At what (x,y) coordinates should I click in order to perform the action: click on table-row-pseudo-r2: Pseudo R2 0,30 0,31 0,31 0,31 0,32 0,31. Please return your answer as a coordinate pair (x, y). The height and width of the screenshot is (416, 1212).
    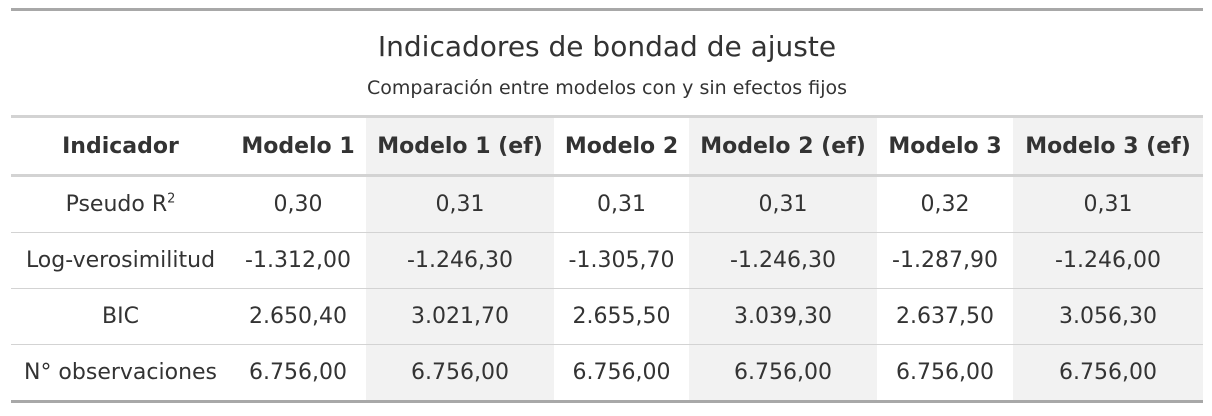
    Looking at the image, I should click on (607, 204).